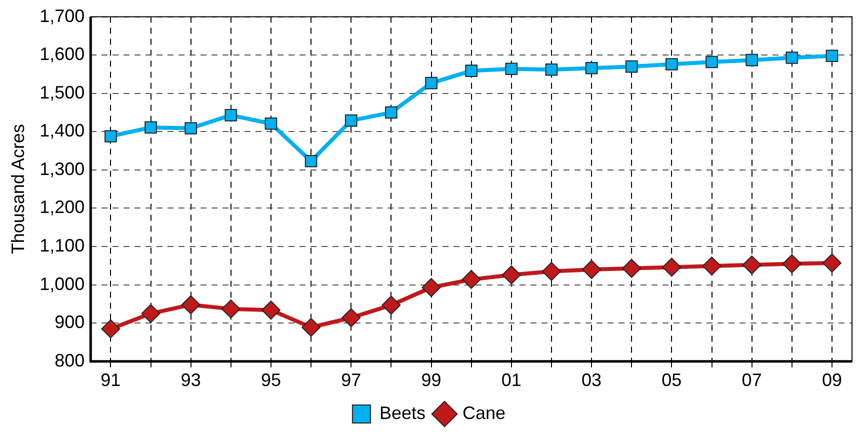  I want to click on legend-label: Cane, so click(484, 412).